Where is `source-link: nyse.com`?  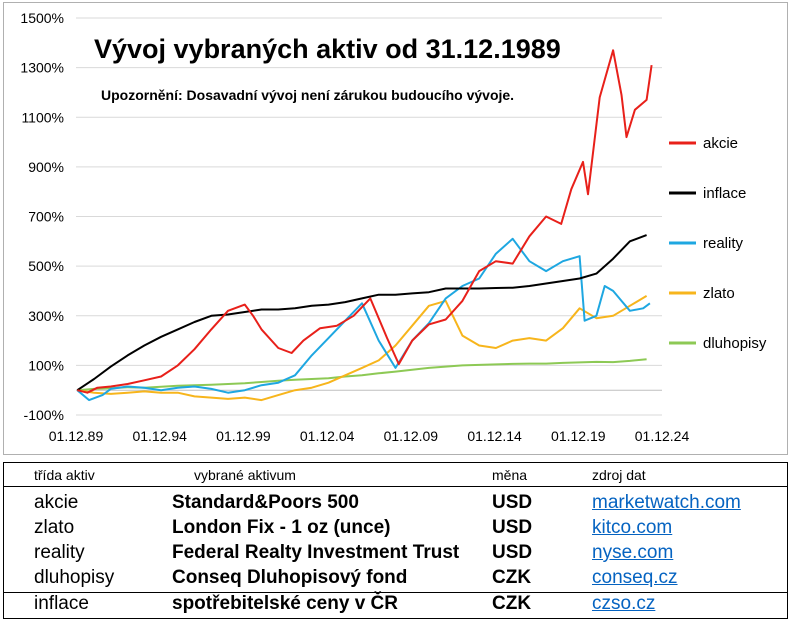 source-link: nyse.com is located at coordinates (633, 552).